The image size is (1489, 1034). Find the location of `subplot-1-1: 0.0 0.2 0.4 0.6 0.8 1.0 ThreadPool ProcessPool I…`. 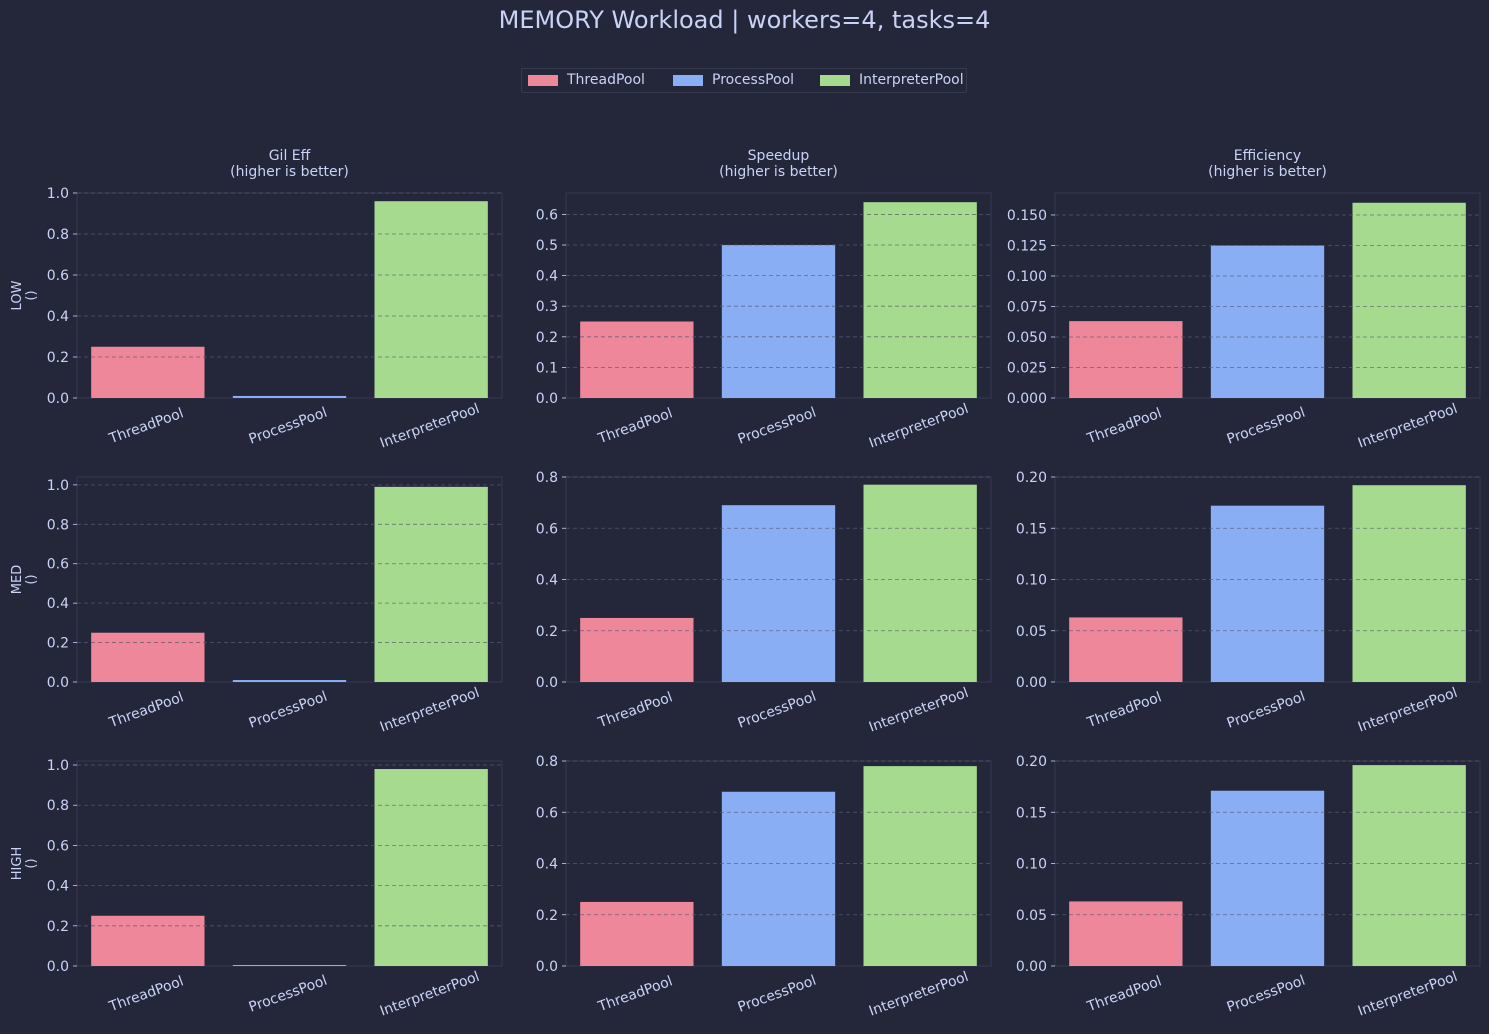

subplot-1-1: 0.0 0.2 0.4 0.6 0.8 1.0 ThreadPool ProcessPool I… is located at coordinates (256, 300).